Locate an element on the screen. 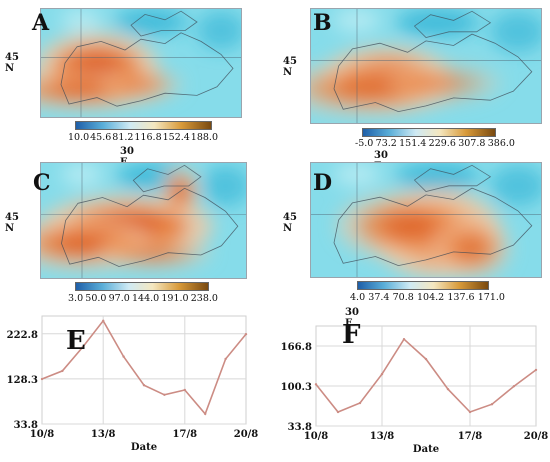 The height and width of the screenshot is (462, 550). colorbar-tick-labels: -5.0 73.2 151.4 229.6 307.8 386.0 is located at coordinates (435, 143).